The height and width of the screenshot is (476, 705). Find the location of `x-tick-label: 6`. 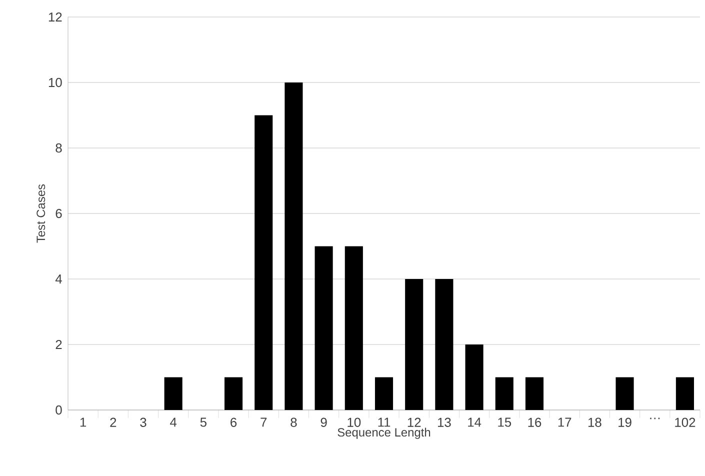

x-tick-label: 6 is located at coordinates (233, 422).